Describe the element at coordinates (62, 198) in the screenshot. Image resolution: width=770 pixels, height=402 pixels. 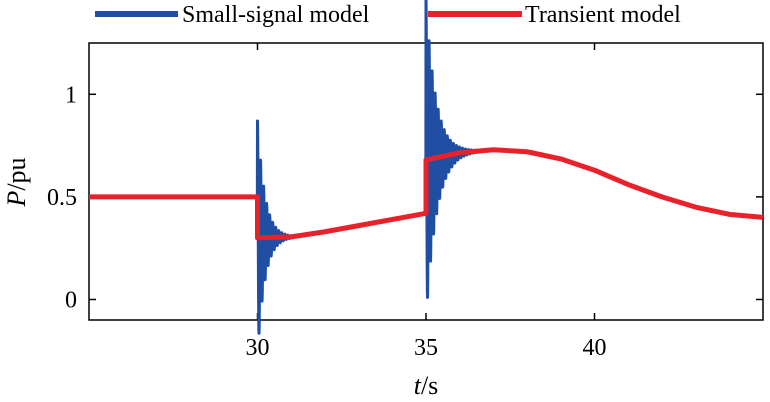
I see `y-tick-label: 0.5` at that location.